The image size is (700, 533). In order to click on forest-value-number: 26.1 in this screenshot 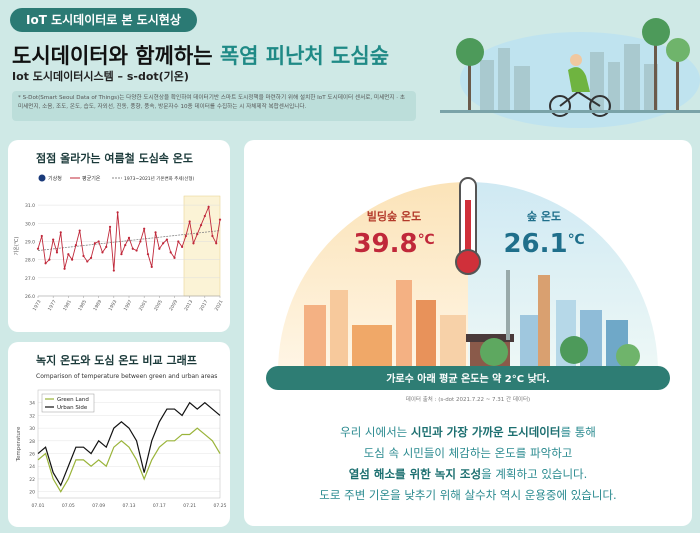, I will do `click(535, 244)`.